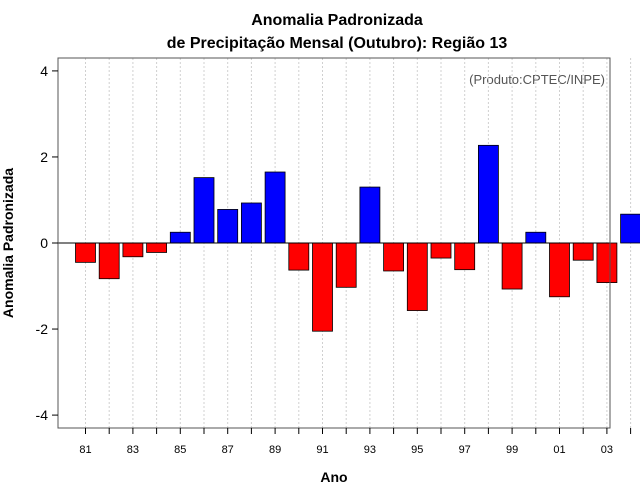 The image size is (640, 500). Describe the element at coordinates (322, 450) in the screenshot. I see `x-tick-label: 91` at that location.